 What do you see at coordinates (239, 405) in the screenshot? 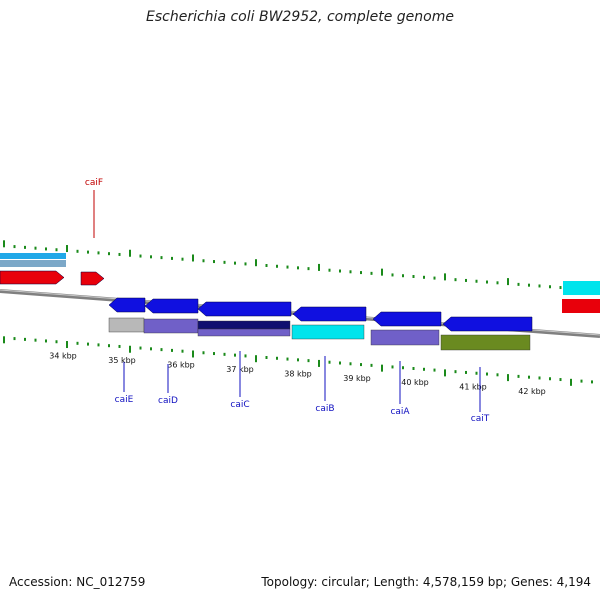
I see `caic-label: caiC` at bounding box center [239, 405].